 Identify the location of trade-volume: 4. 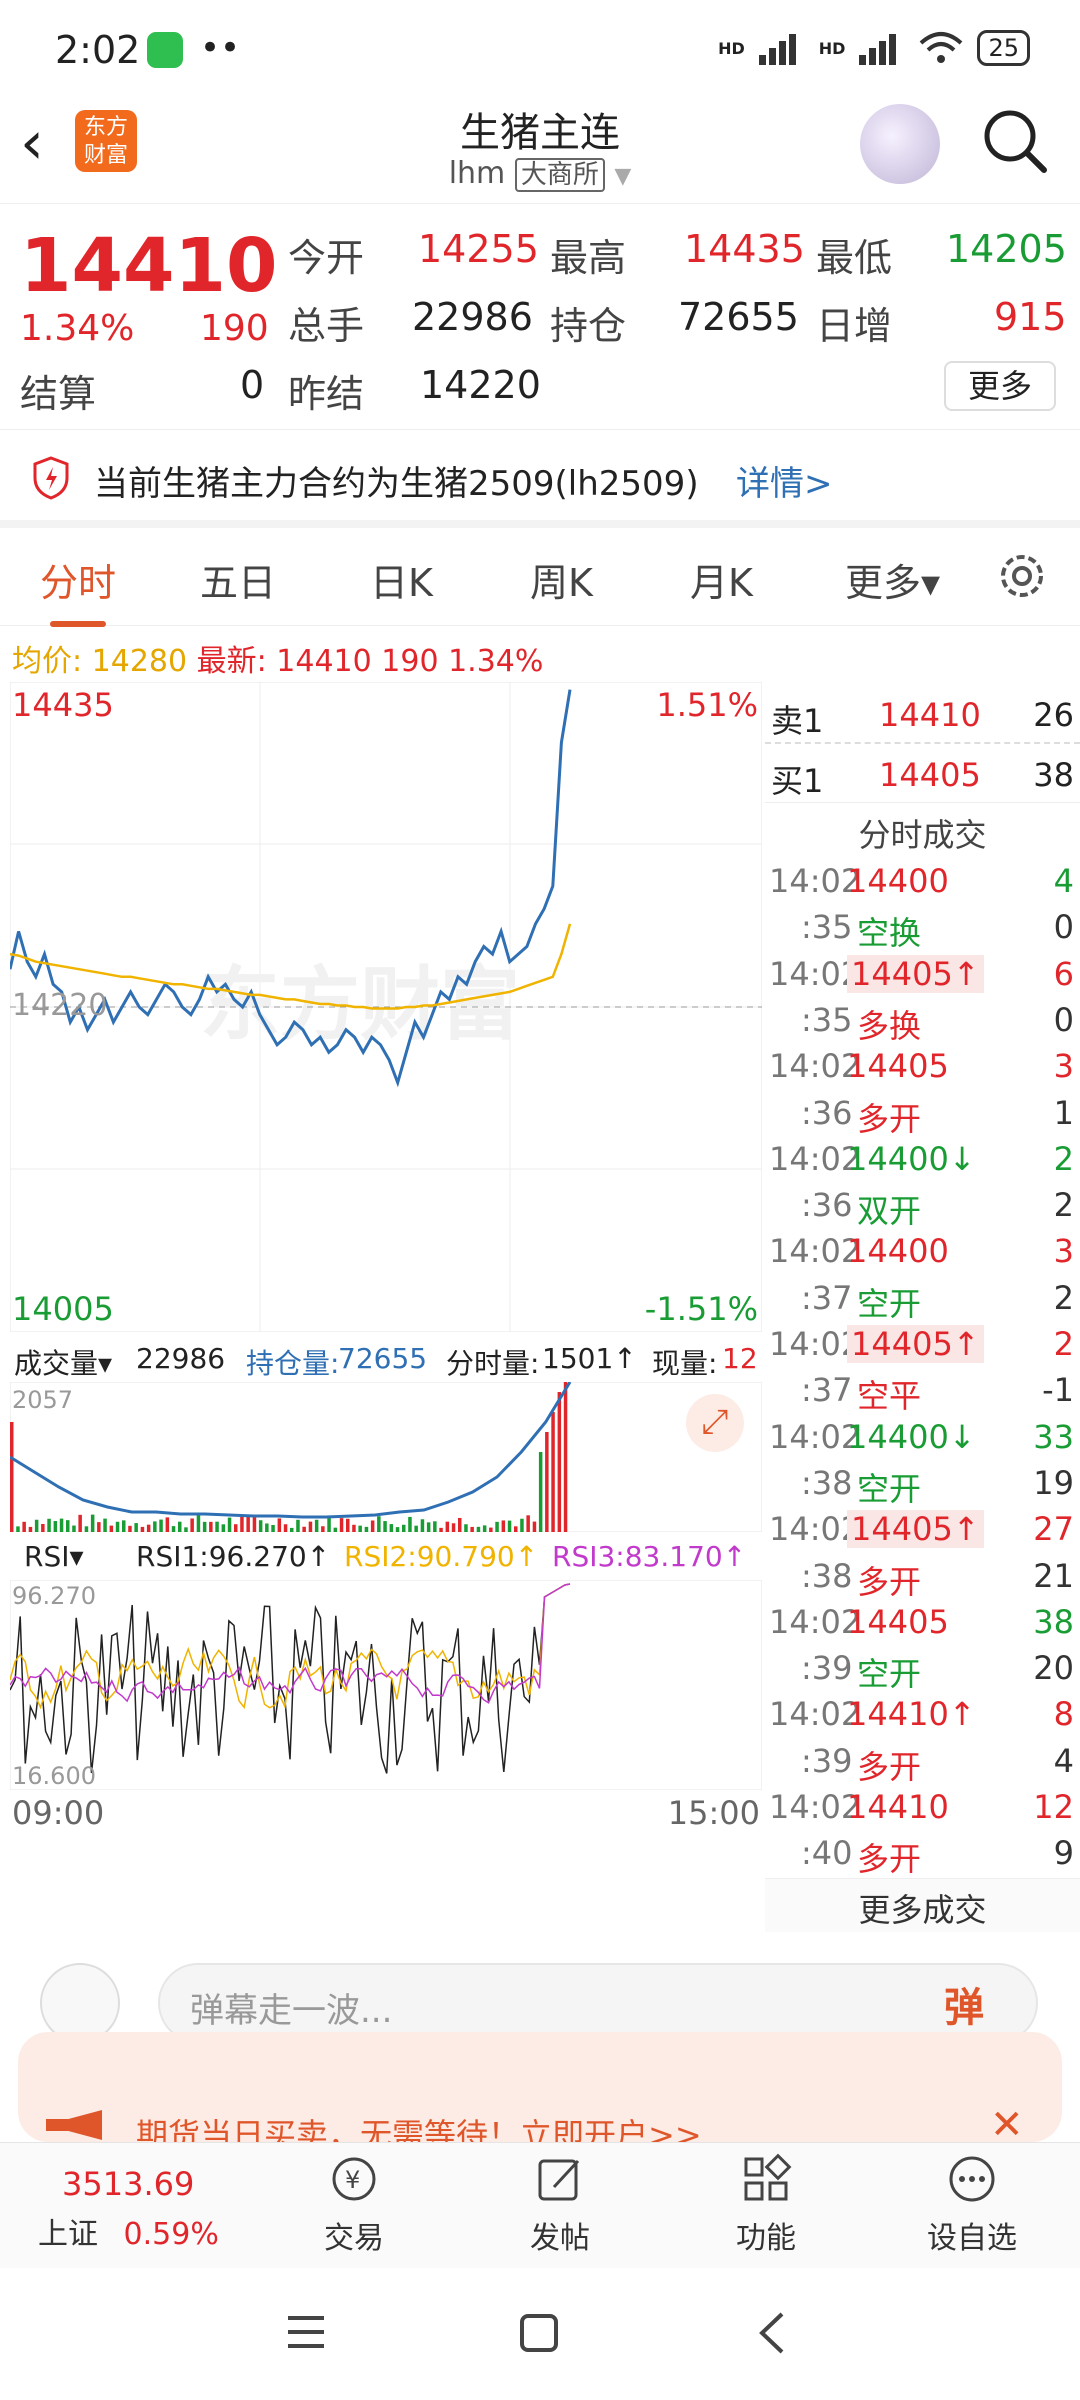
(1063, 881).